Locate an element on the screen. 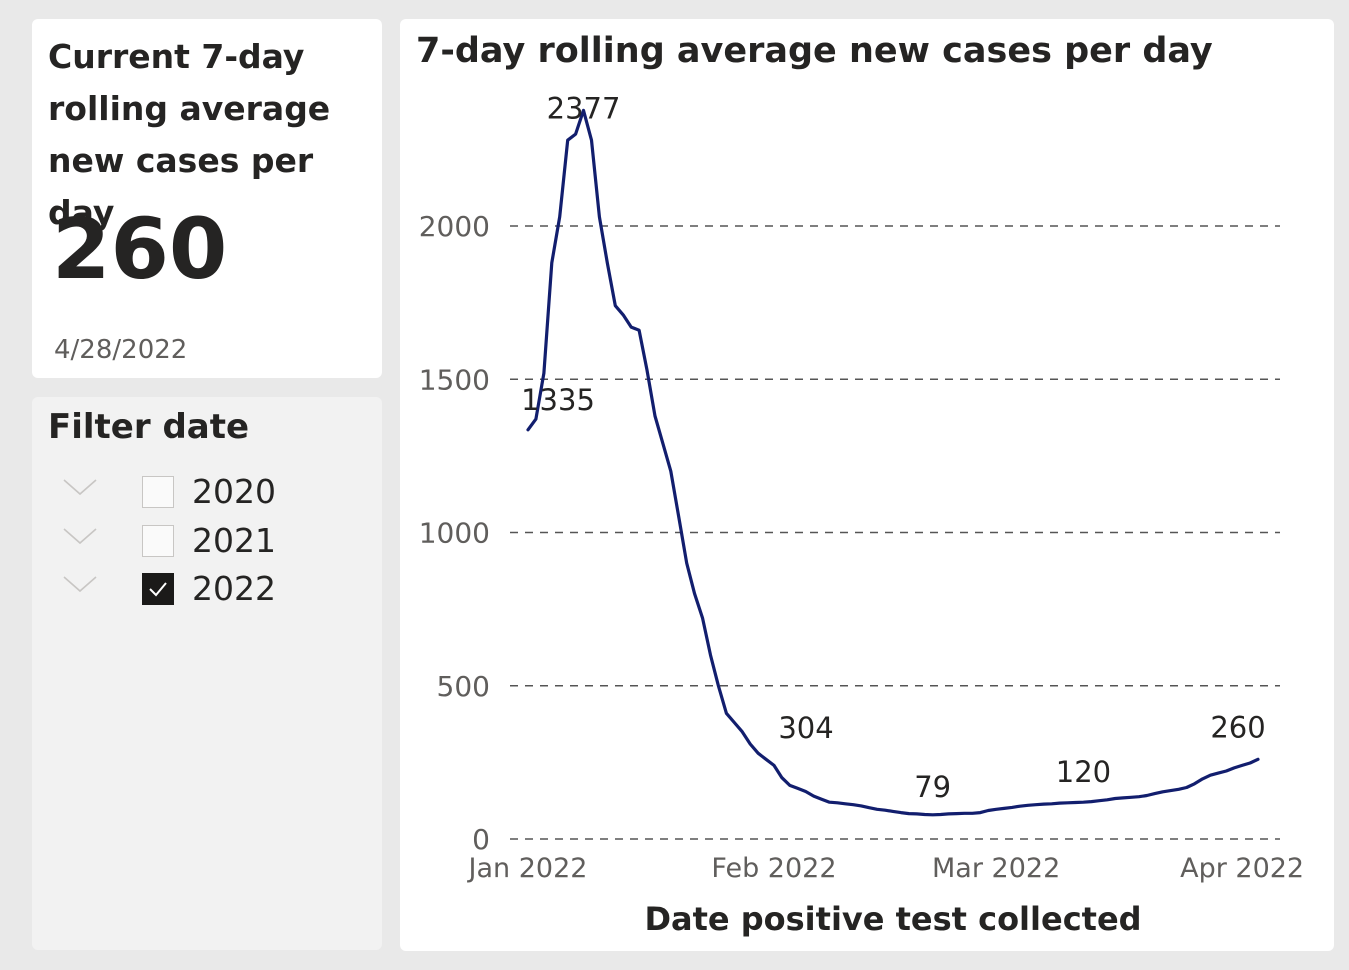  filter-title: Filter date is located at coordinates (149, 427).